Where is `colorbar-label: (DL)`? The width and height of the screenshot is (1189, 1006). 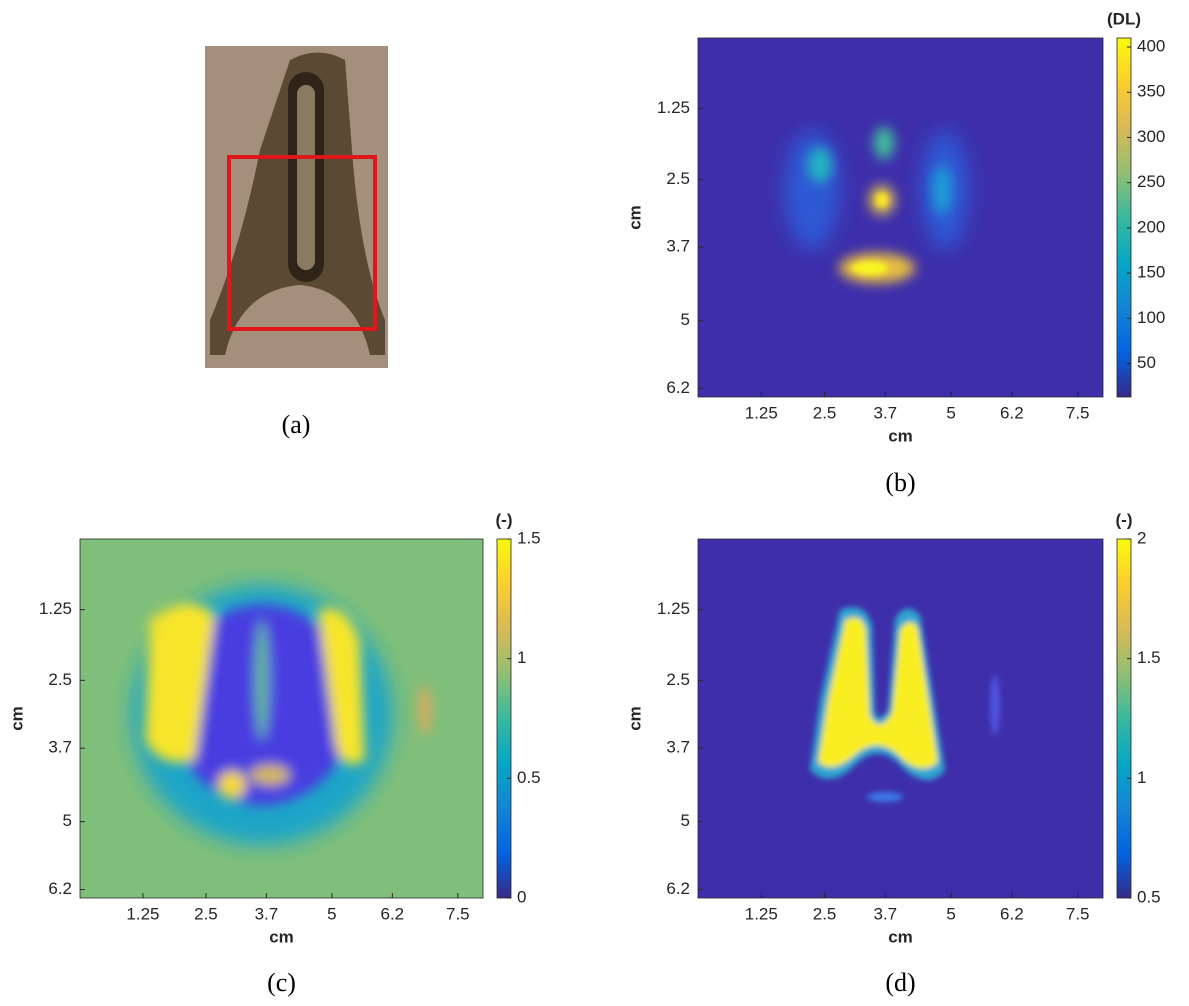
colorbar-label: (DL) is located at coordinates (1124, 18).